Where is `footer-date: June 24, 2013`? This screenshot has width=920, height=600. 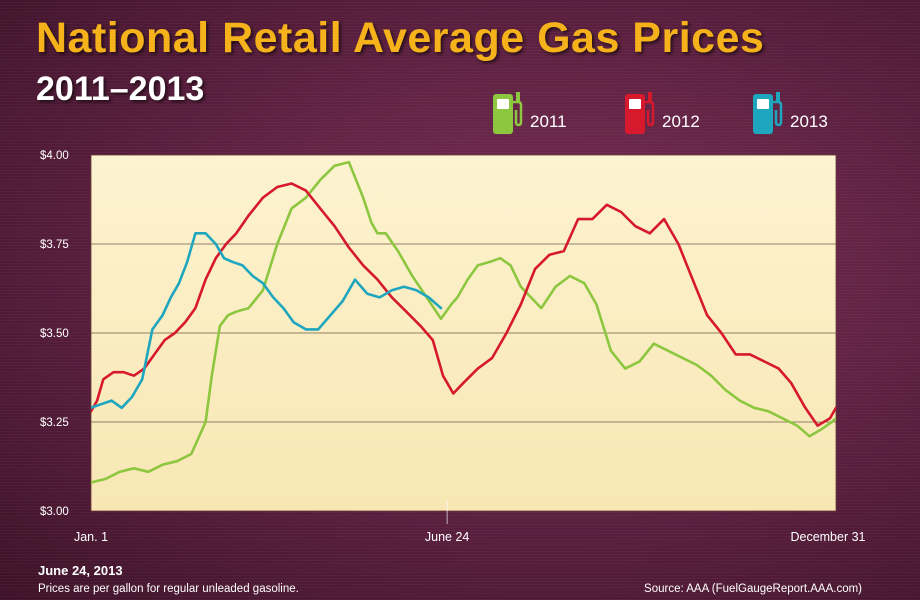 footer-date: June 24, 2013 is located at coordinates (80, 570).